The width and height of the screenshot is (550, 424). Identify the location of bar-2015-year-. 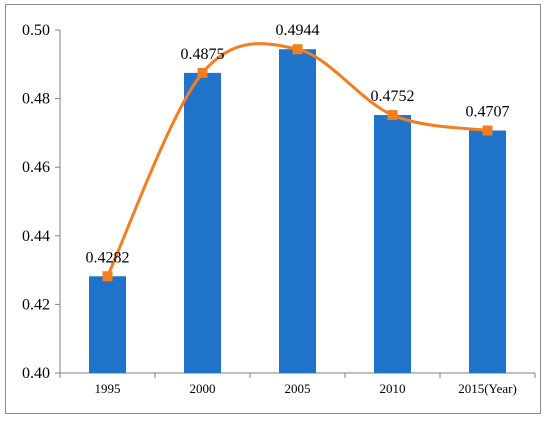
(487, 251).